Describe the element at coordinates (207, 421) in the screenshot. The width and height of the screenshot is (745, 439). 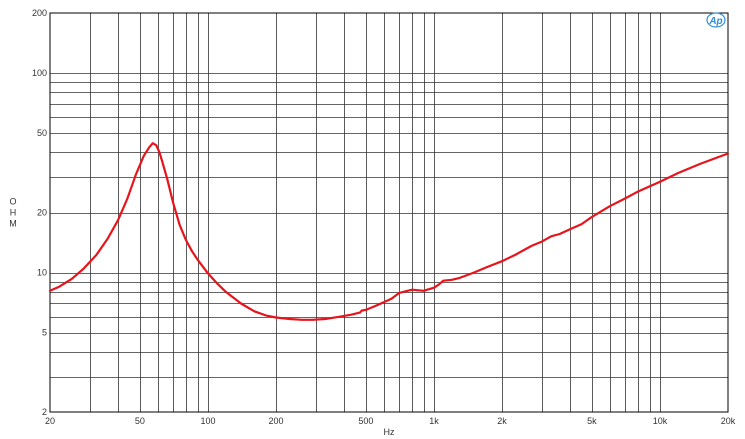
I see `x-tick-label: 100` at that location.